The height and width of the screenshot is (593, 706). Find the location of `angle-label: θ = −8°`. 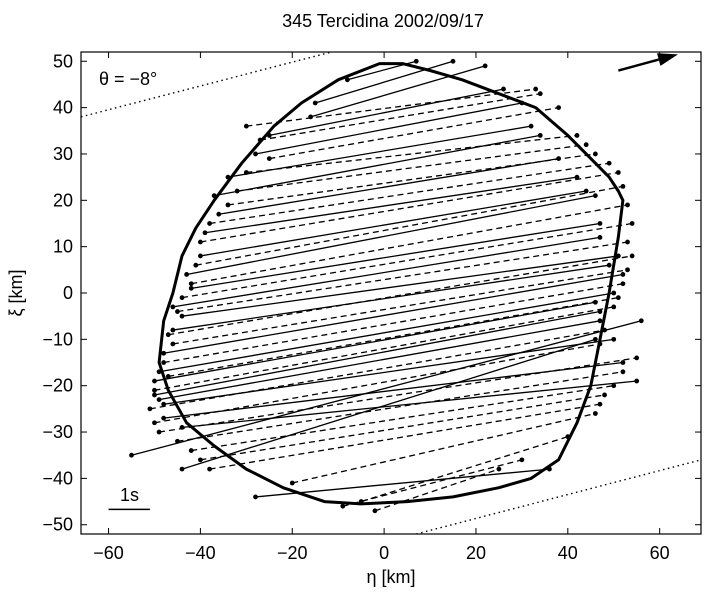

angle-label: θ = −8° is located at coordinates (128, 79).